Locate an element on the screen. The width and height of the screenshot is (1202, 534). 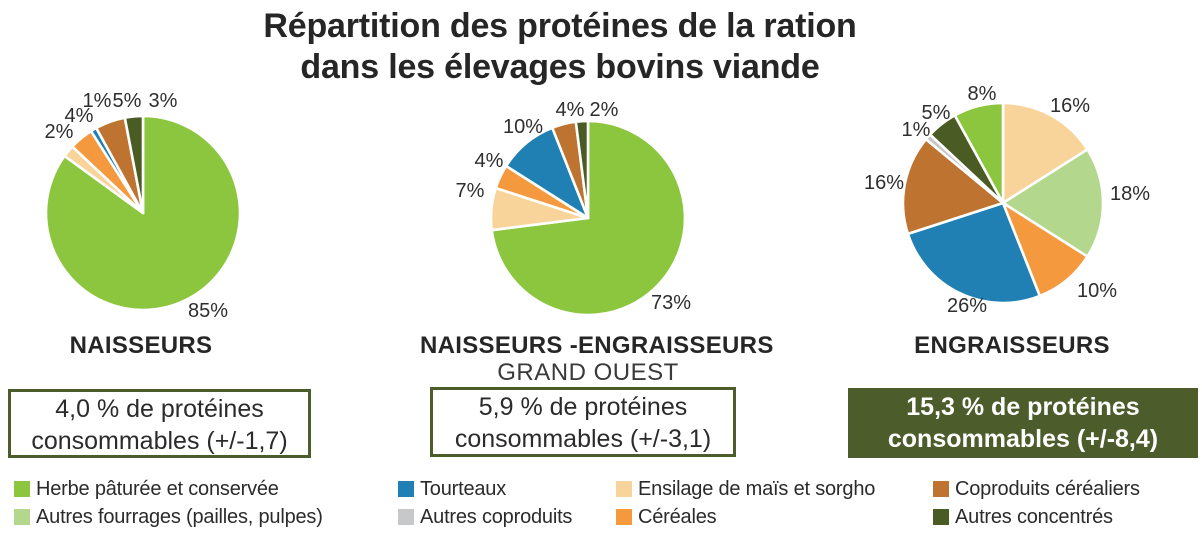
cereales-swatch is located at coordinates (624, 517).